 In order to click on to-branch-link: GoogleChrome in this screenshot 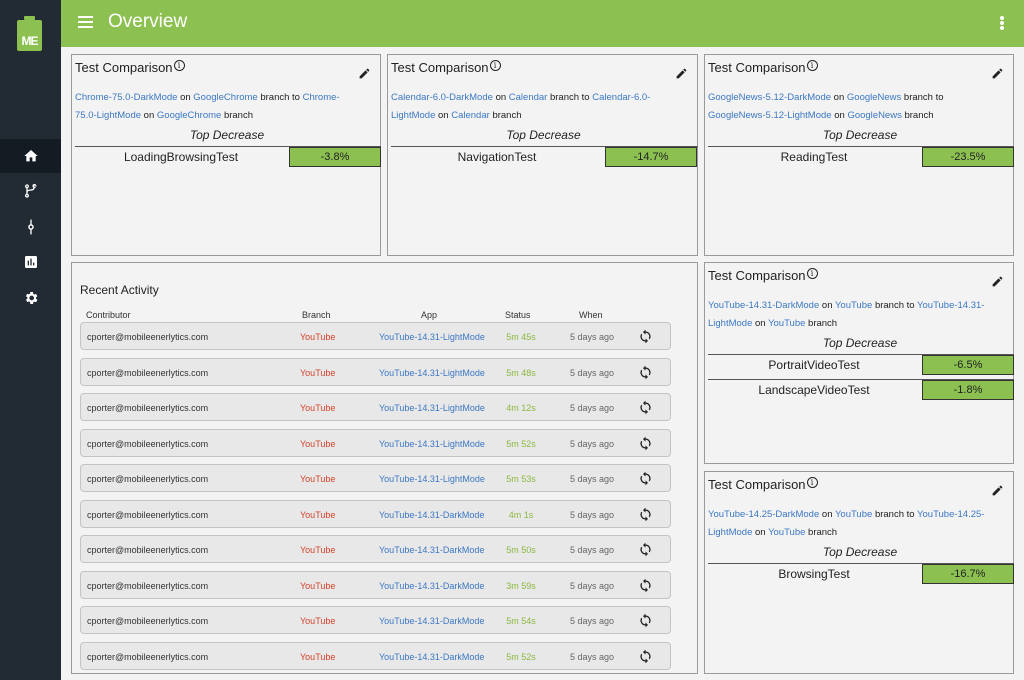, I will do `click(189, 115)`.